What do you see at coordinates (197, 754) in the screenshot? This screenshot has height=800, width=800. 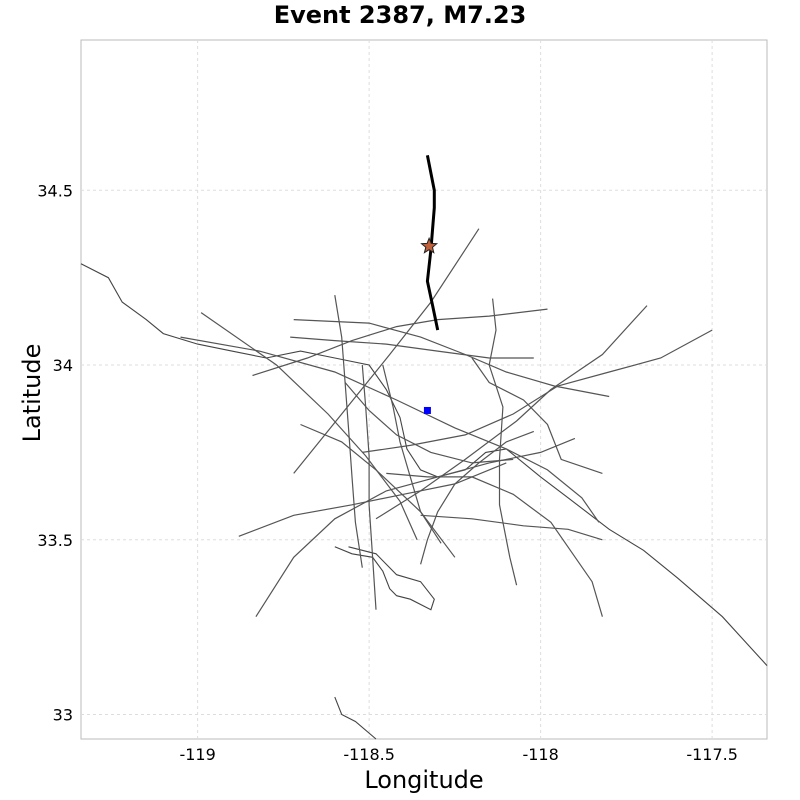 I see `x-tick-label: -119` at bounding box center [197, 754].